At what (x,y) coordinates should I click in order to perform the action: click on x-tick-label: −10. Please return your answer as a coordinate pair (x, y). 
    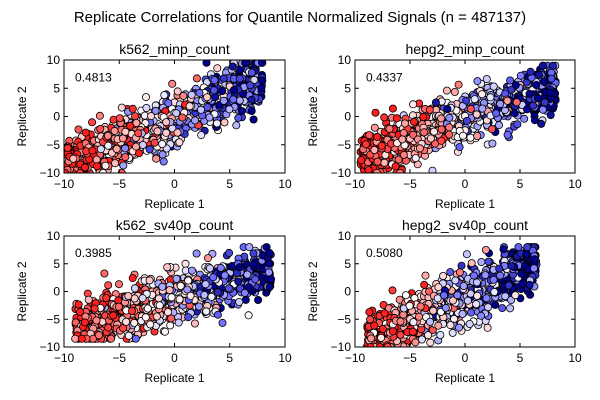
    Looking at the image, I should click on (64, 358).